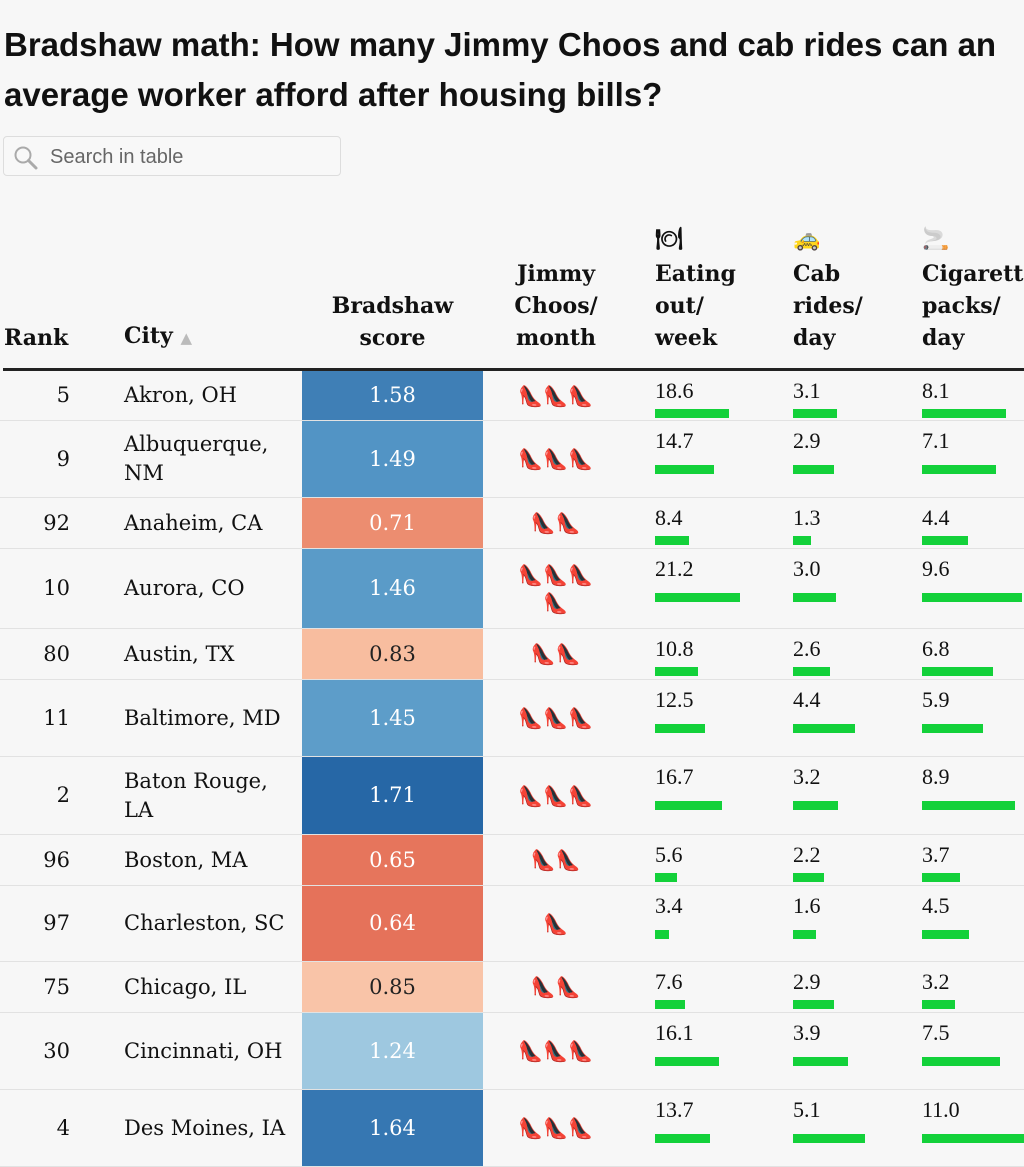 The image size is (1024, 1167). I want to click on header-cig-label: Cigarette packs/ day, so click(973, 306).